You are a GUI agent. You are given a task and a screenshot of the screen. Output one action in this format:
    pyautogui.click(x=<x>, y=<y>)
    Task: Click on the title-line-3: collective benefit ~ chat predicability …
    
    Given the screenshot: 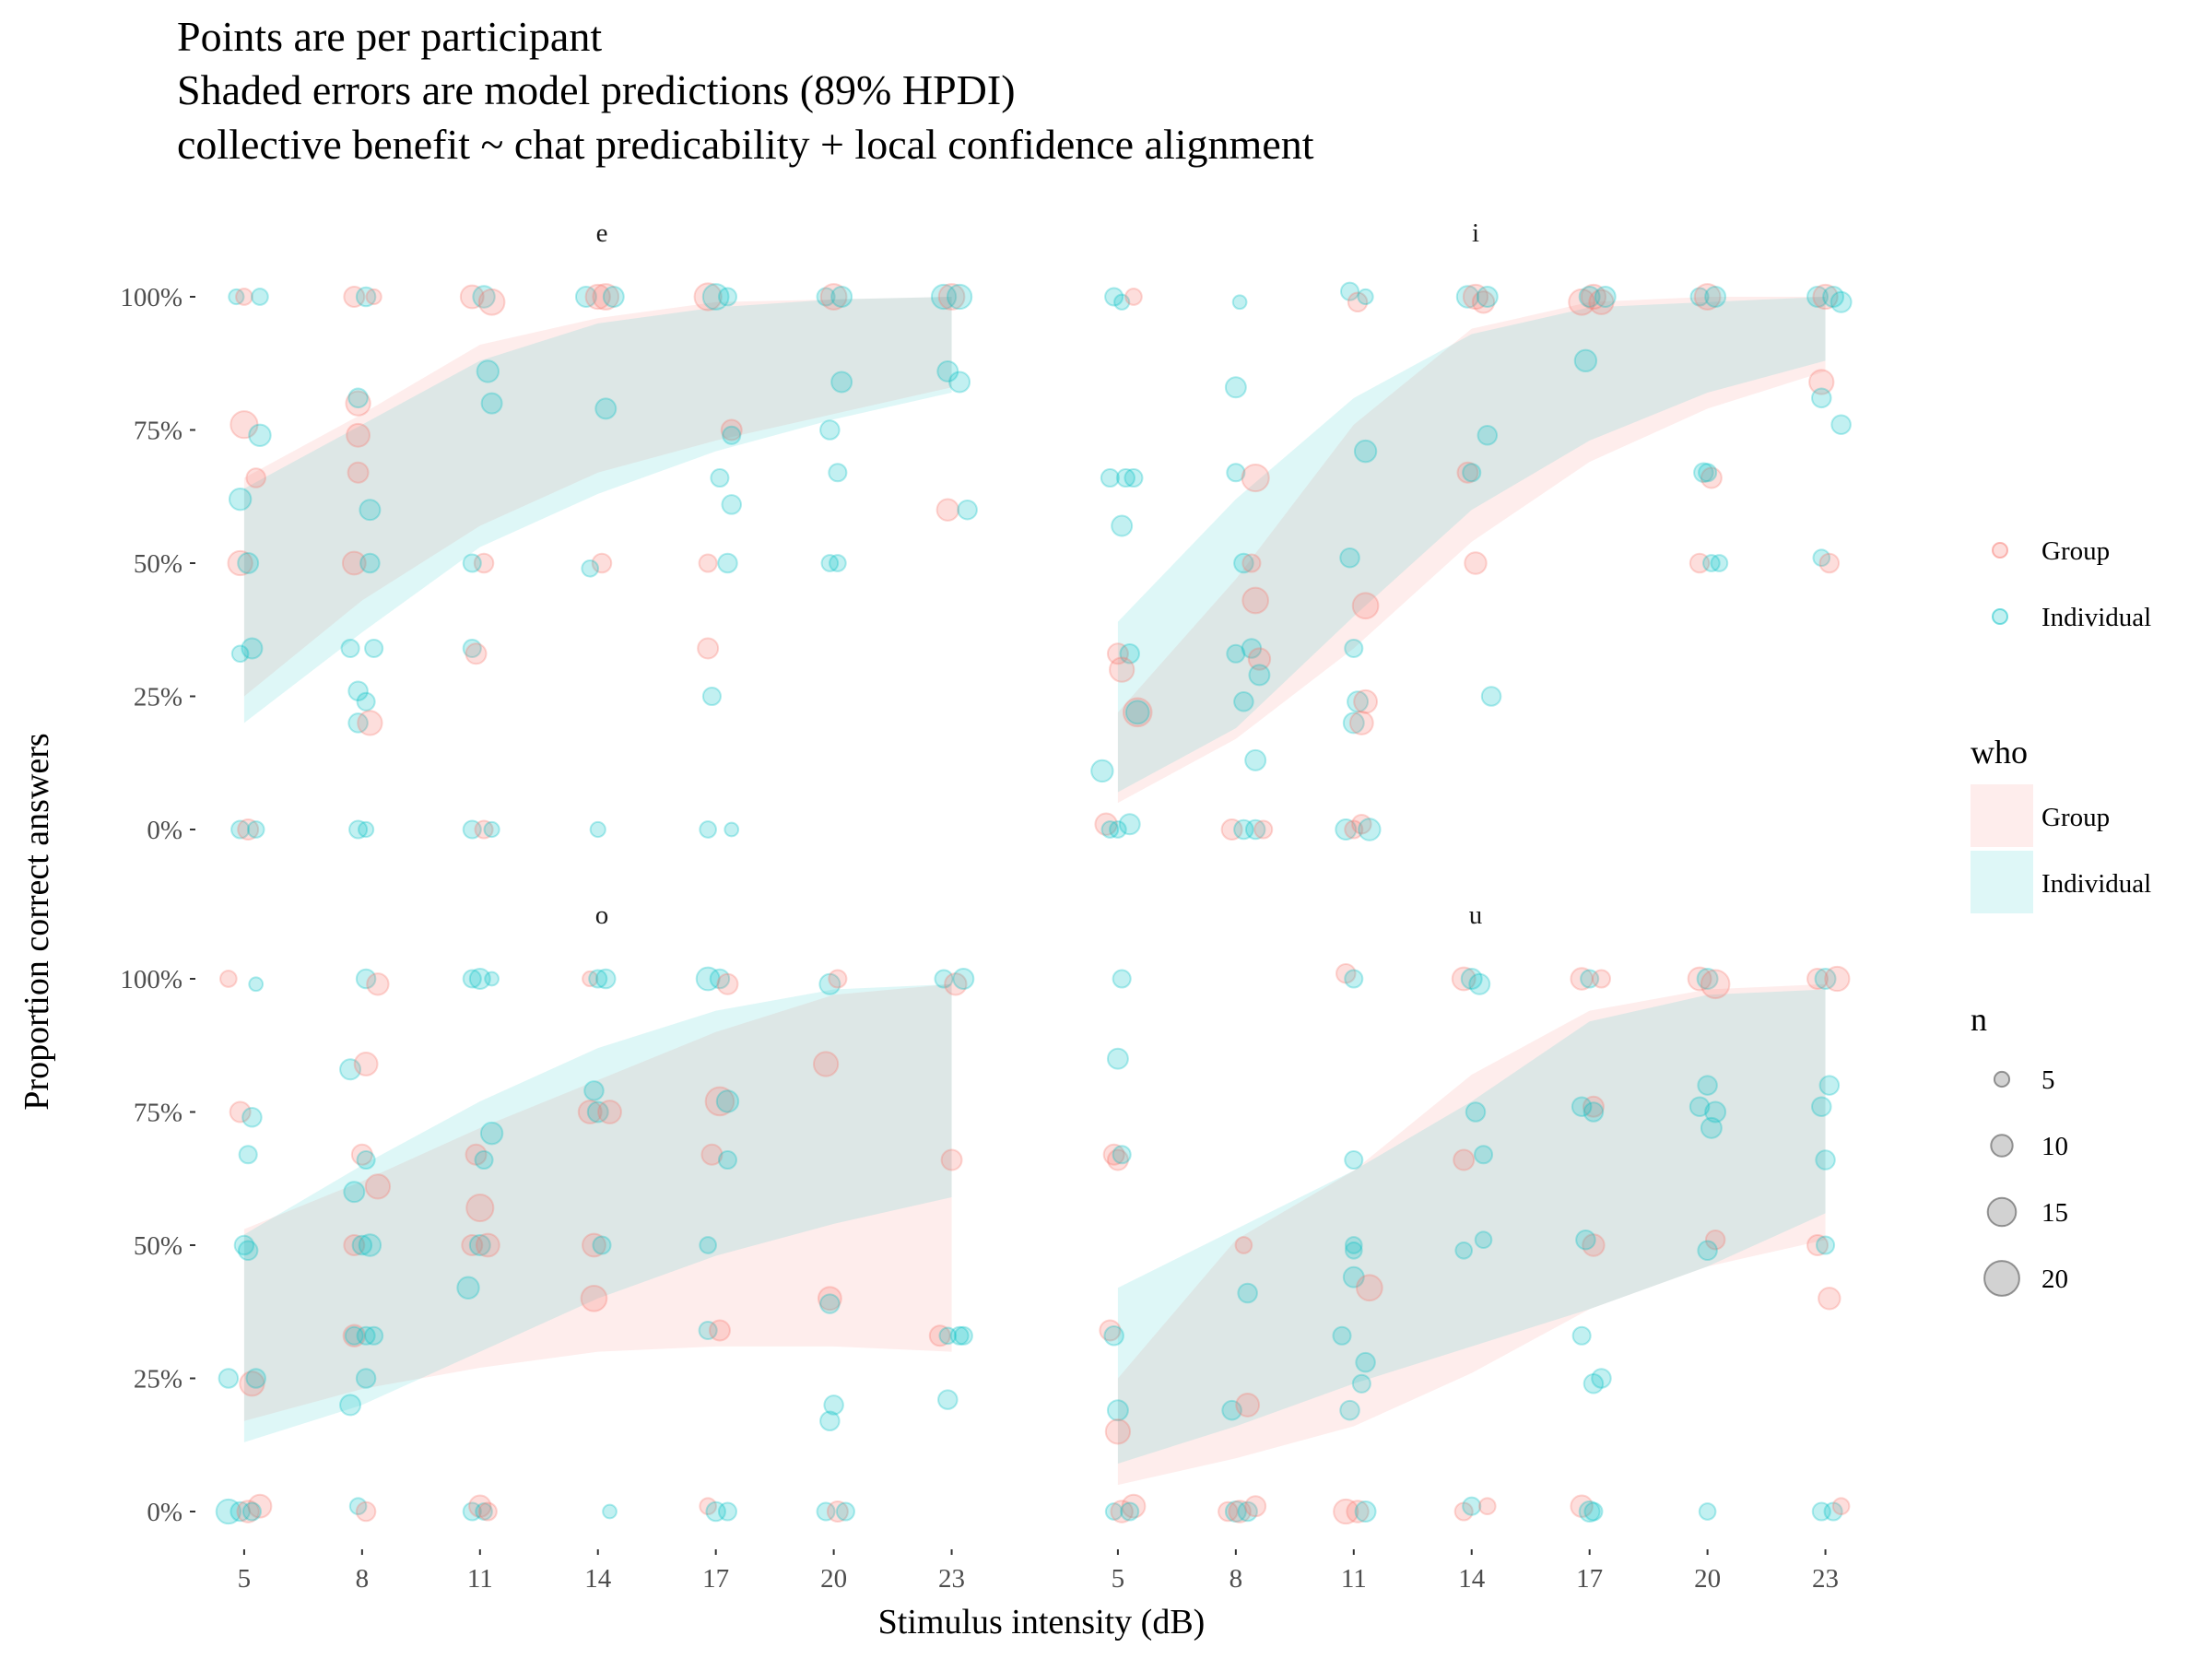 What is the action you would take?
    pyautogui.click(x=745, y=144)
    